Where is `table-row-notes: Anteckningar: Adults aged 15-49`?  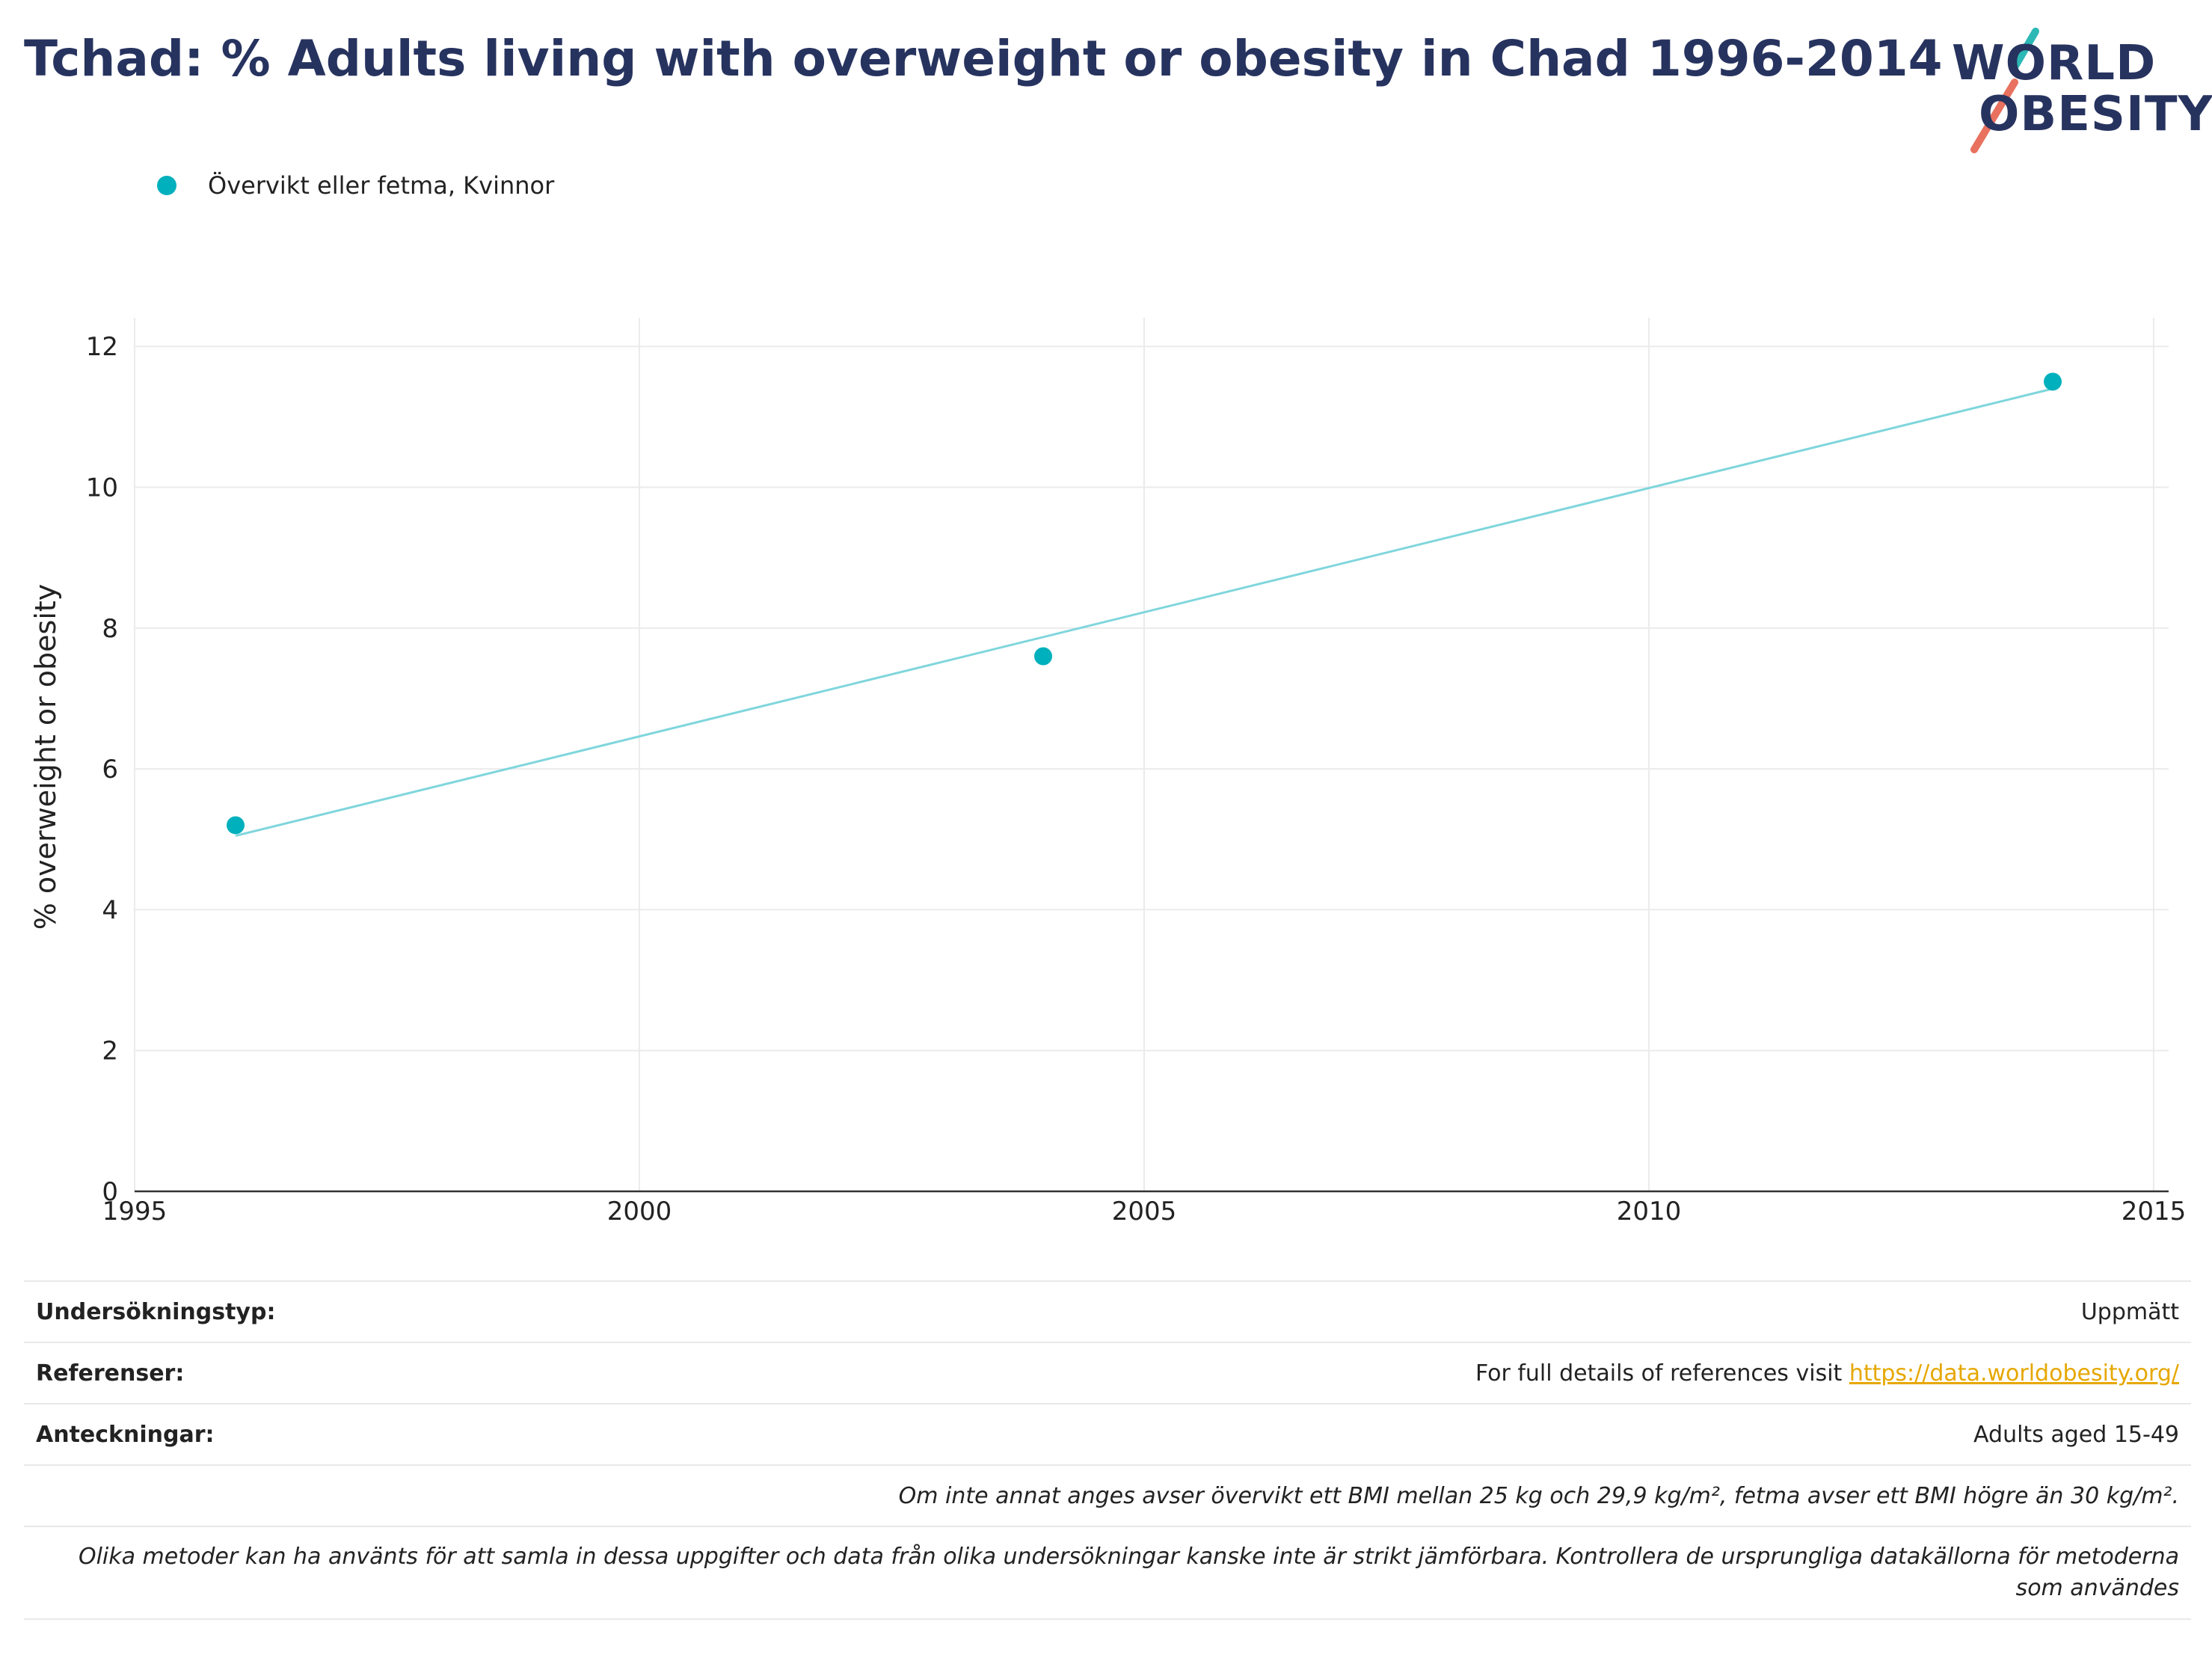 table-row-notes: Anteckningar: Adults aged 15-49 is located at coordinates (1107, 1434).